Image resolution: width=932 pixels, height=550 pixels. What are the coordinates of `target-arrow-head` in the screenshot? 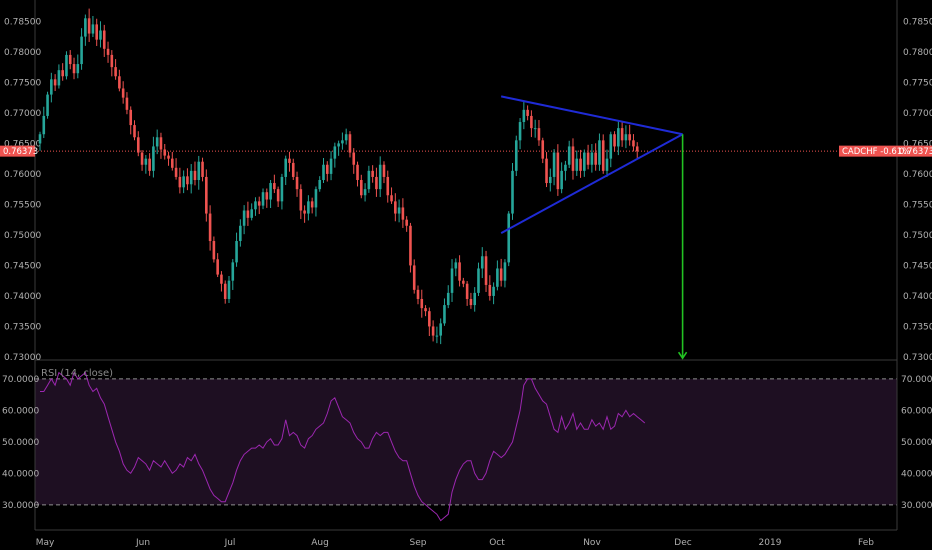 It's located at (682, 355).